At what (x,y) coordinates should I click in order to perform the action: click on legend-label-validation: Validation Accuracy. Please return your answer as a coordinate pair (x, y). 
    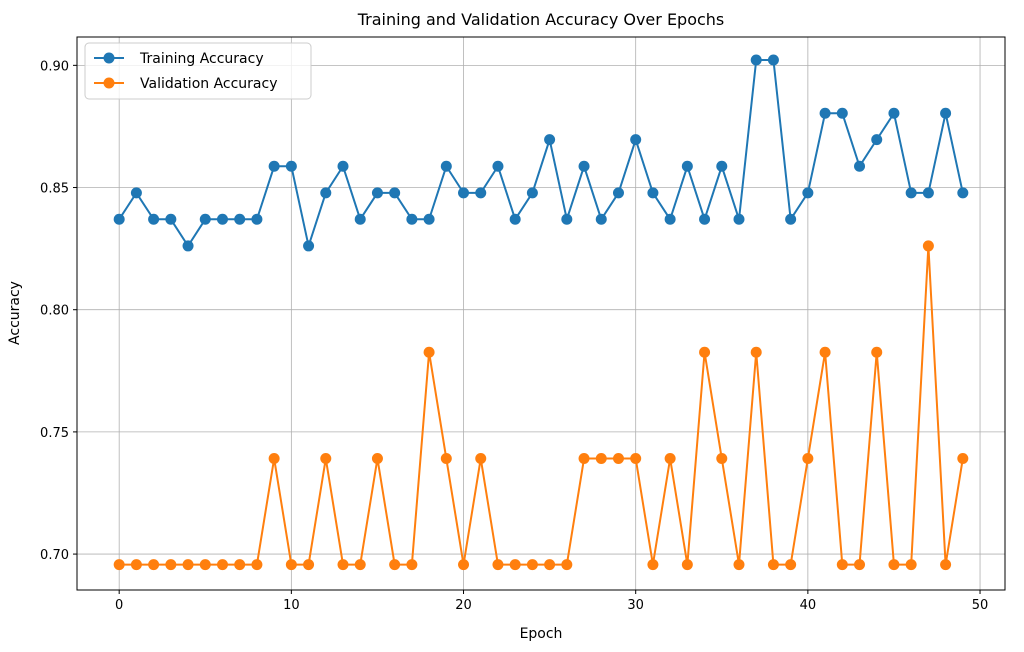
    Looking at the image, I should click on (209, 84).